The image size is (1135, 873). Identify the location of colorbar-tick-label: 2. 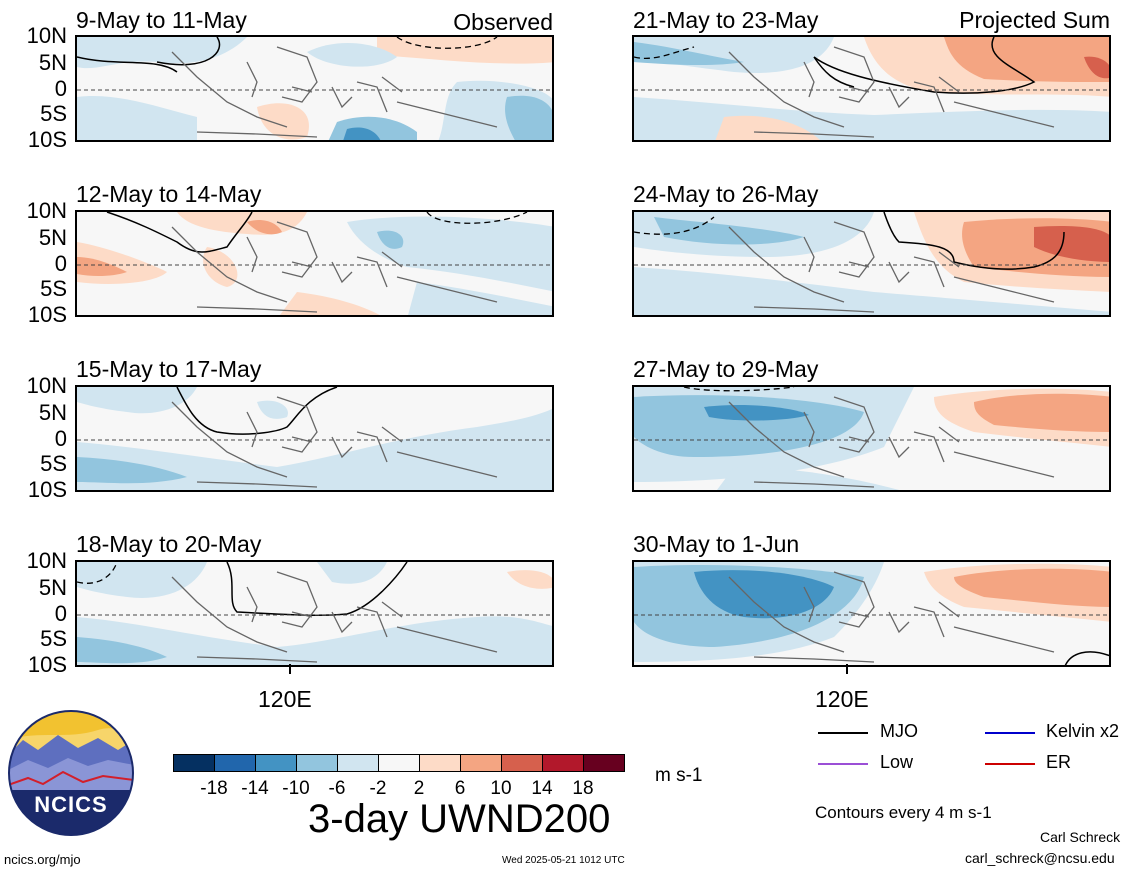
(419, 788).